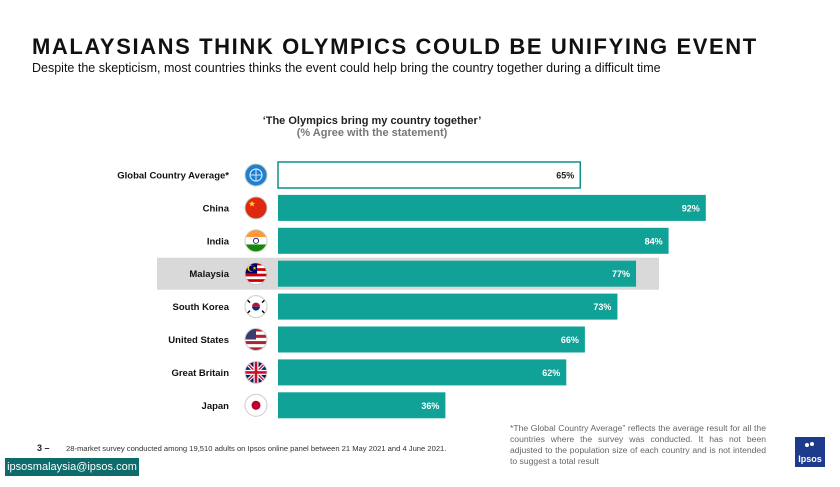 The image size is (840, 487). What do you see at coordinates (209, 274) in the screenshot?
I see `category-label: Malaysia` at bounding box center [209, 274].